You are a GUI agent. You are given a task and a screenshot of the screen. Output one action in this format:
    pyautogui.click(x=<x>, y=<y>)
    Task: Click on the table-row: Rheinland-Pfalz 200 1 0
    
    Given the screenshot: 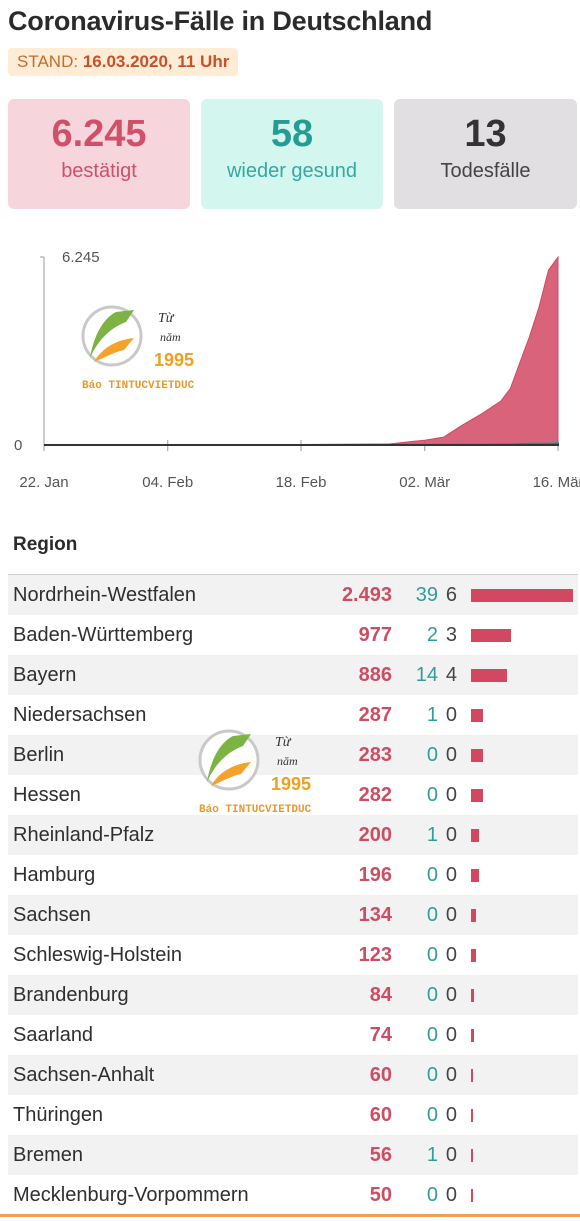 What is the action you would take?
    pyautogui.click(x=293, y=835)
    